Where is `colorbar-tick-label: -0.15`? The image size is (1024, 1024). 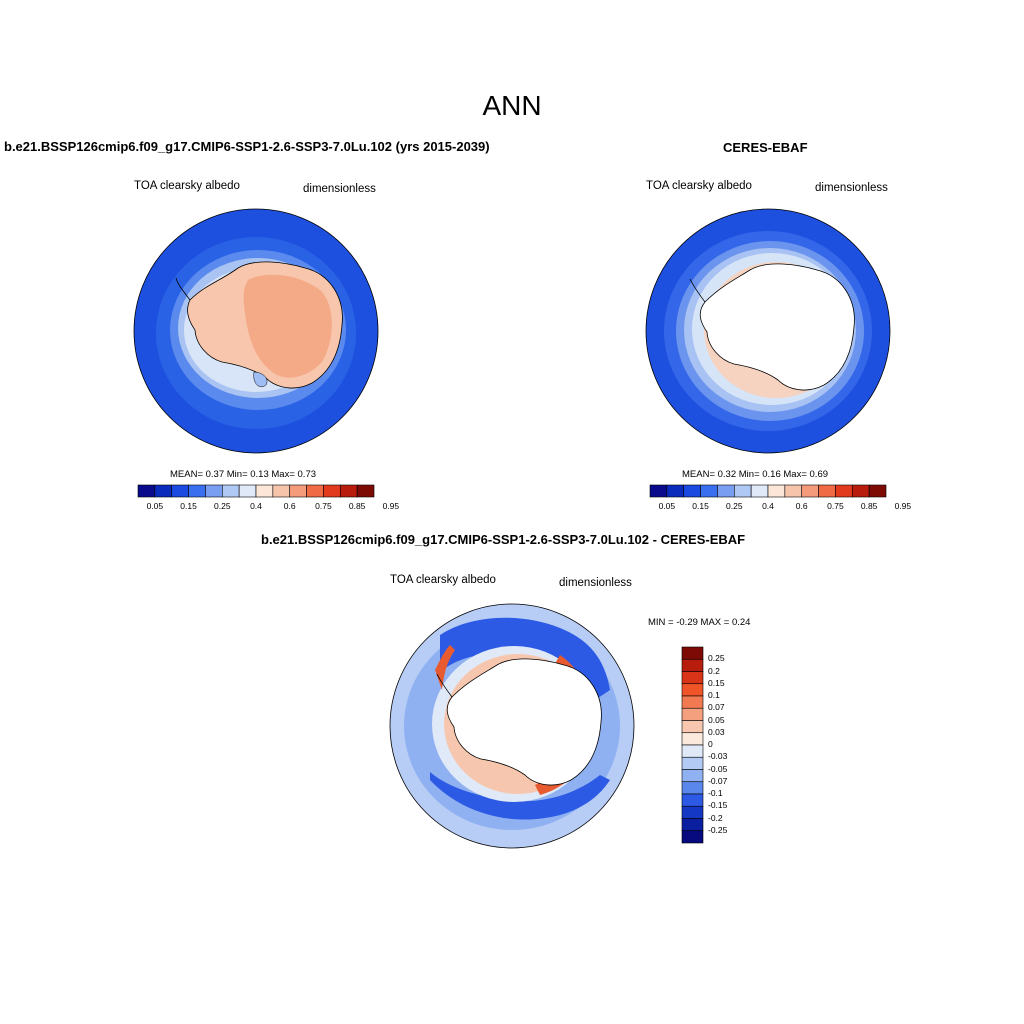 colorbar-tick-label: -0.15 is located at coordinates (718, 805).